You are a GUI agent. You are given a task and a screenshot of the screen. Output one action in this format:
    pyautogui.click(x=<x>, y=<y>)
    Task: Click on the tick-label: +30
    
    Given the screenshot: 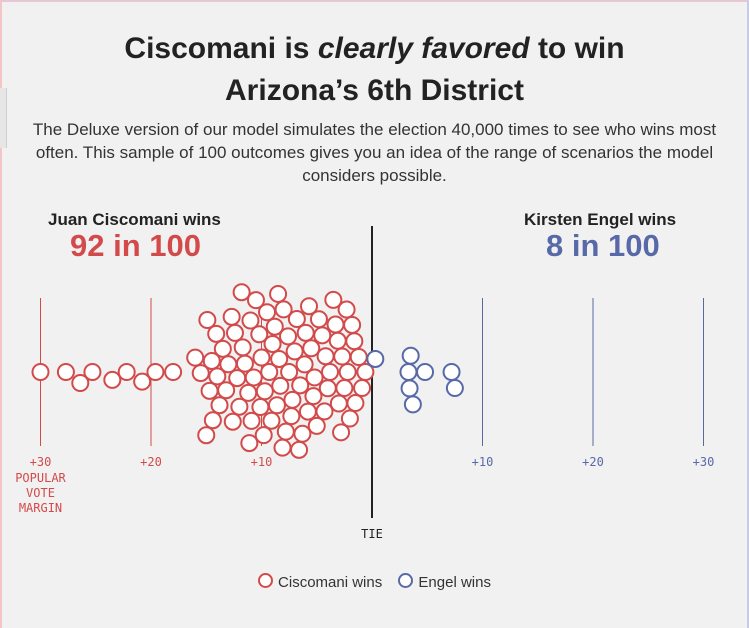 What is the action you would take?
    pyautogui.click(x=704, y=462)
    